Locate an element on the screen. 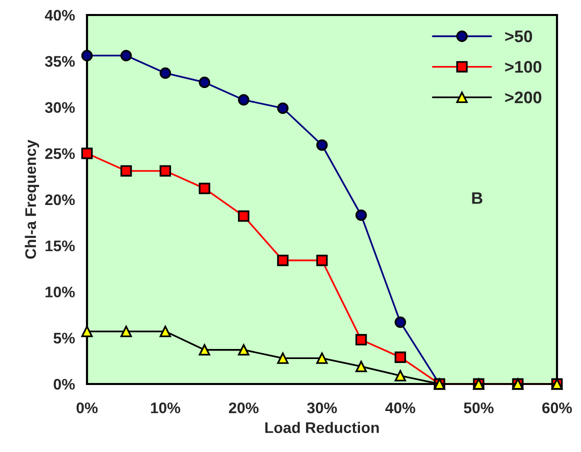 The width and height of the screenshot is (581, 452). x-axis-title: Load Reduction is located at coordinates (322, 428).